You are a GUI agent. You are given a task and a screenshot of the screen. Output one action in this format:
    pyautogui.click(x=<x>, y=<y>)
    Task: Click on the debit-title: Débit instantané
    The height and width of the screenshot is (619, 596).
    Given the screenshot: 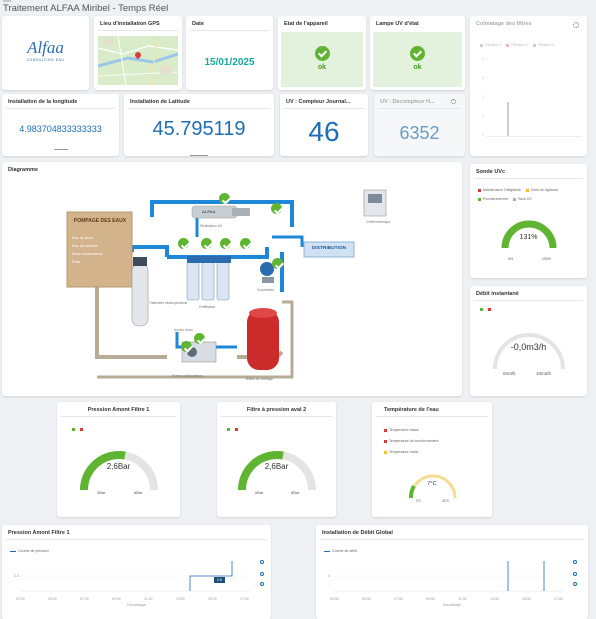 What is the action you would take?
    pyautogui.click(x=497, y=294)
    